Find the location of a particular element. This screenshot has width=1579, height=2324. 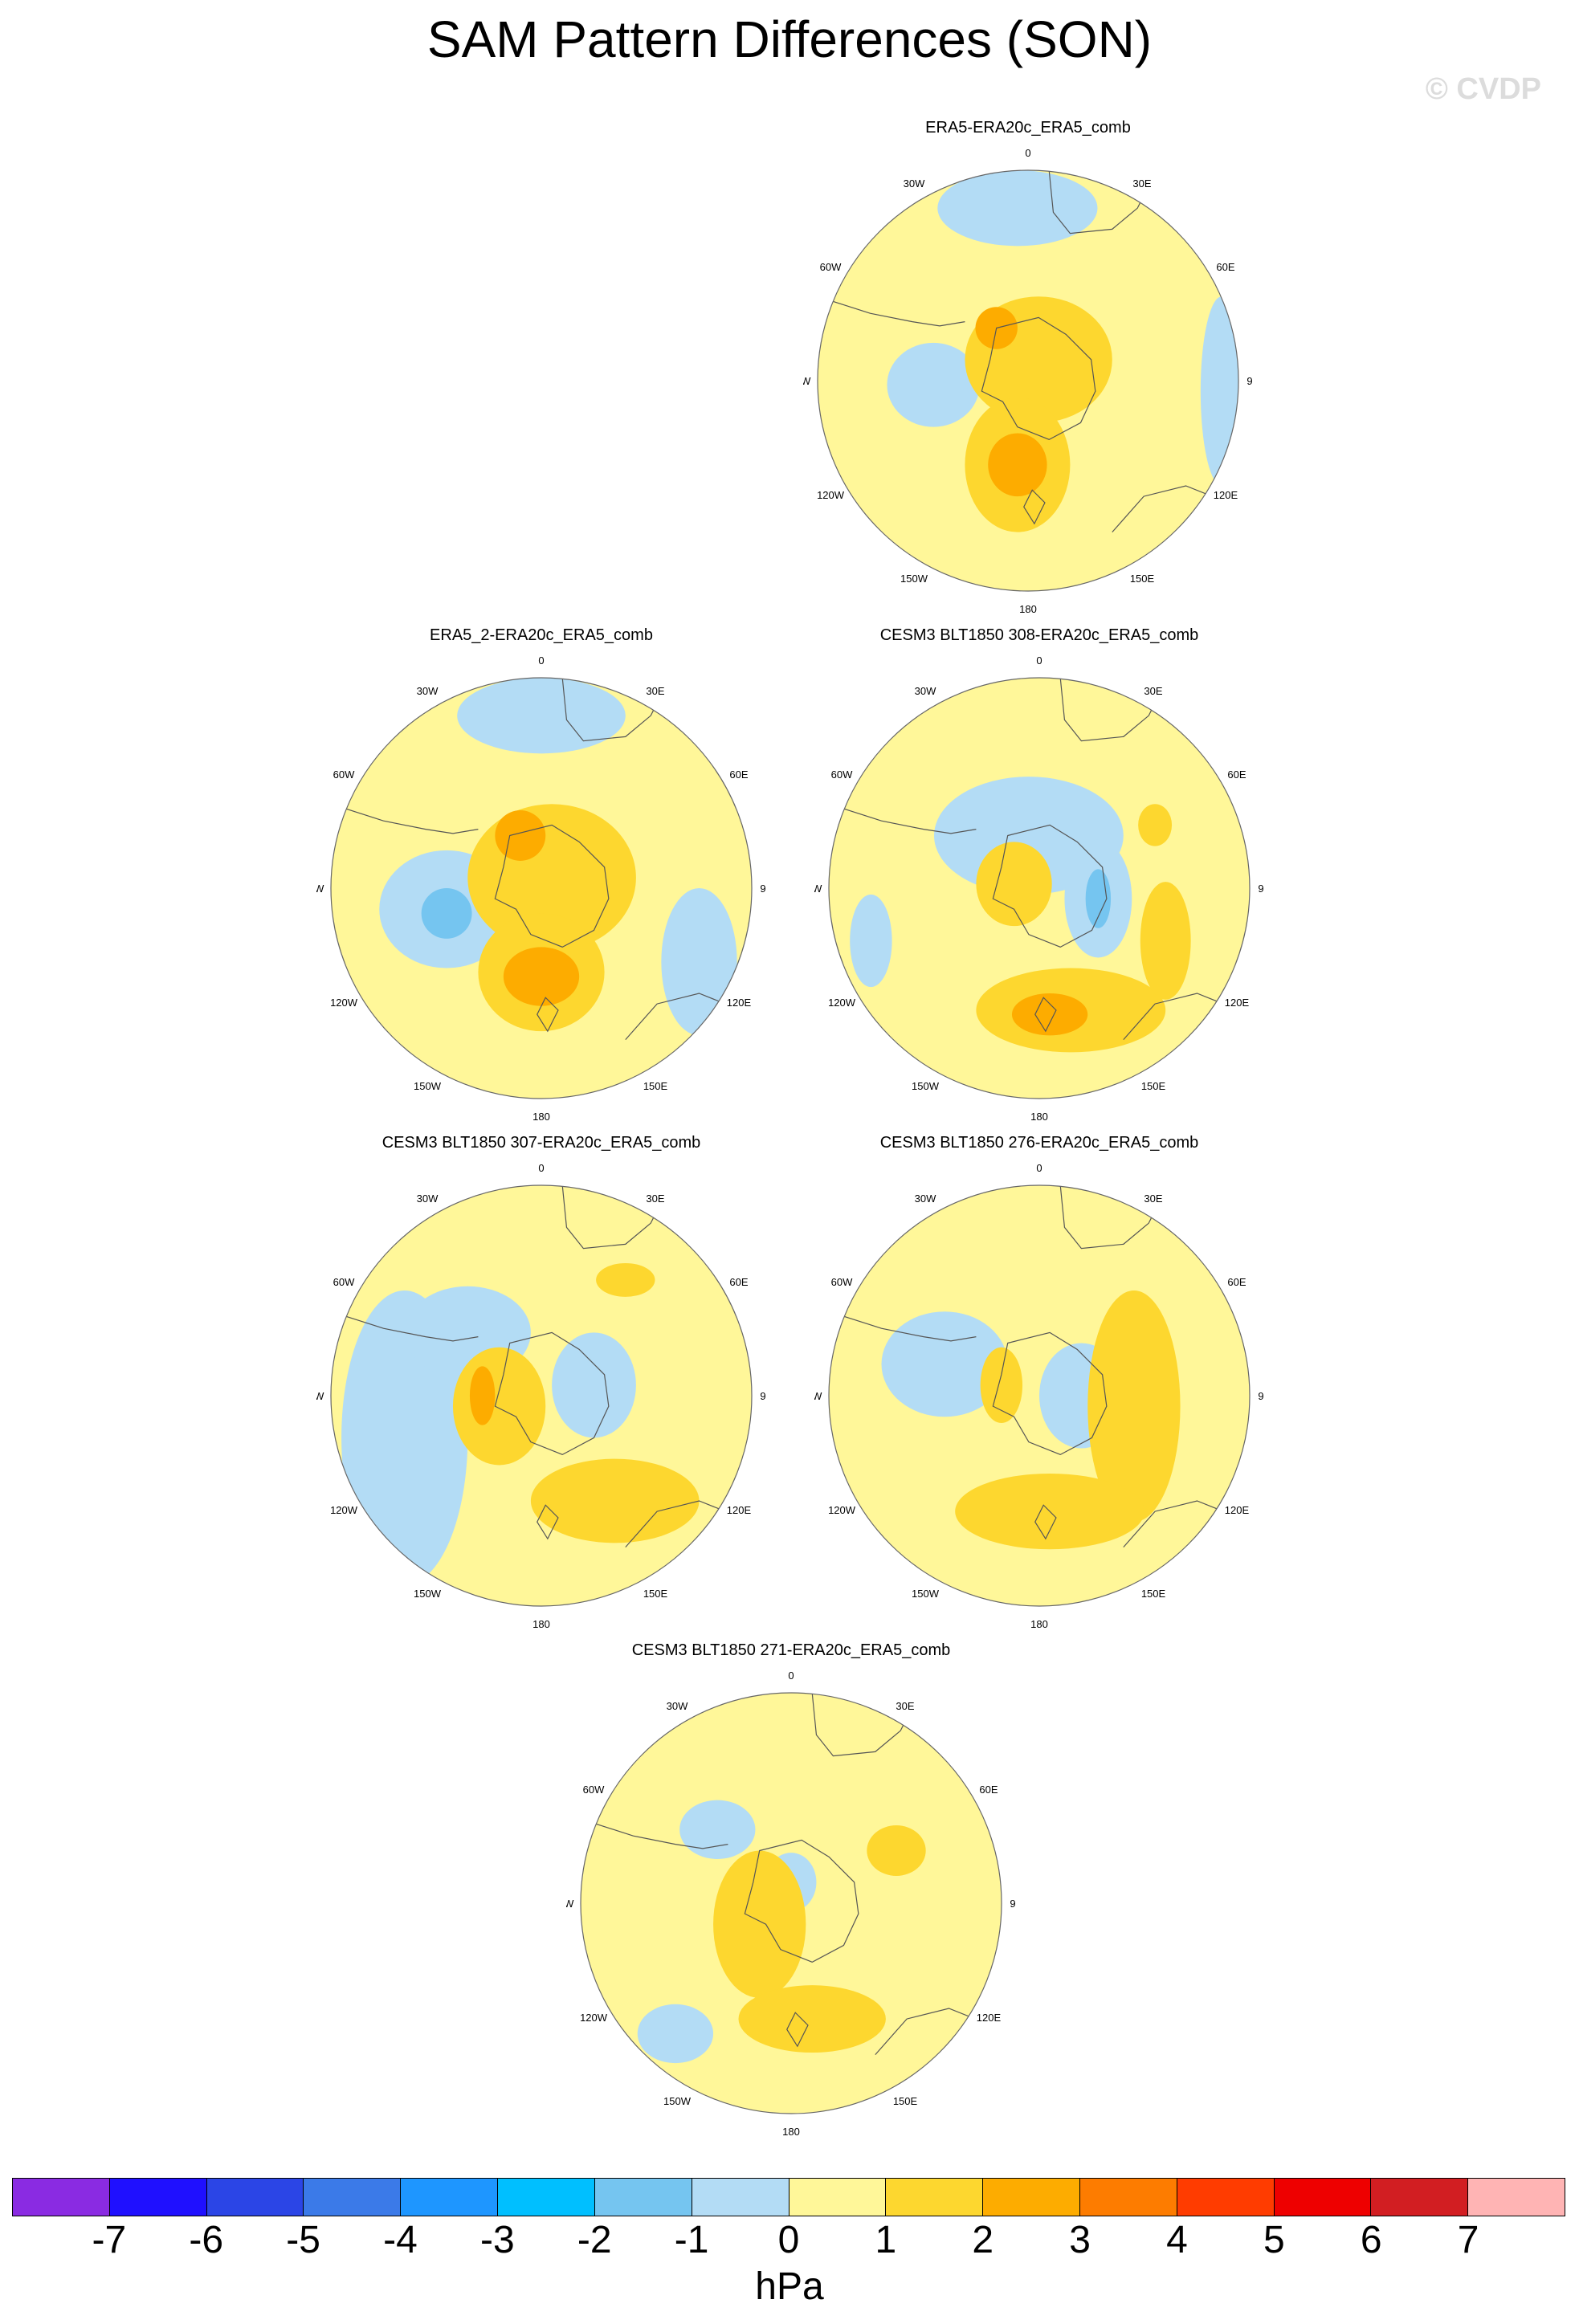

colorbar-tick-label: -2 is located at coordinates (594, 2240).